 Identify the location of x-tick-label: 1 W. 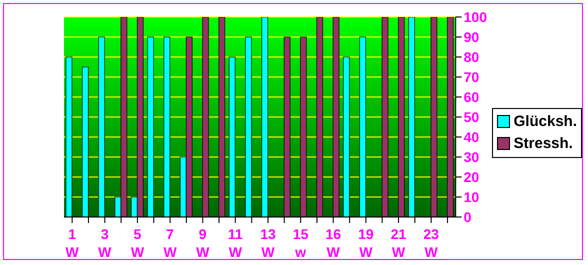
(73, 243).